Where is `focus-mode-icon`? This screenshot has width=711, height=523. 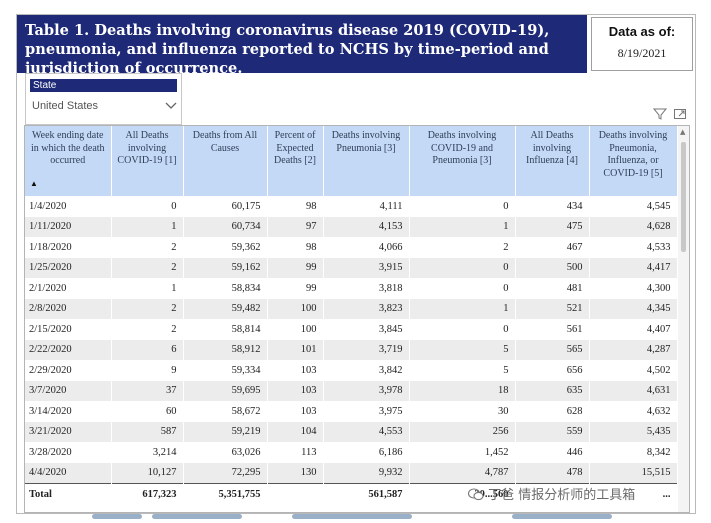 focus-mode-icon is located at coordinates (680, 114).